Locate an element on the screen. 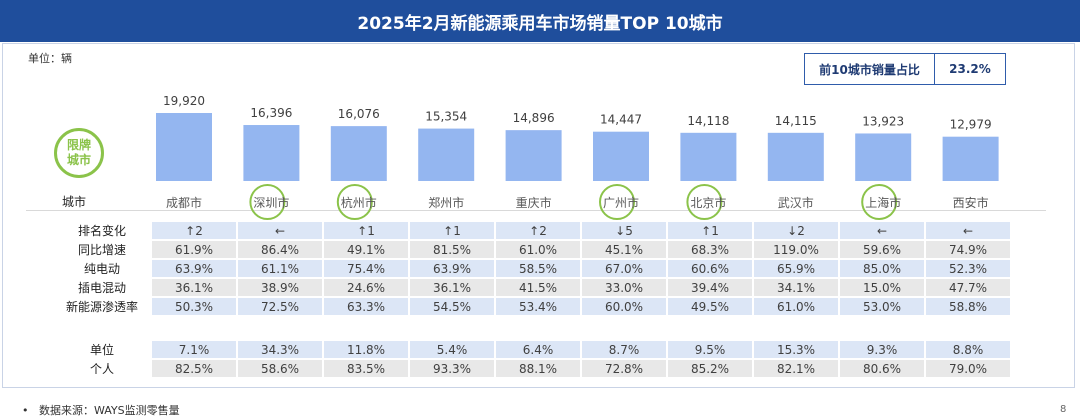  table-cell: 38.9% is located at coordinates (281, 287).